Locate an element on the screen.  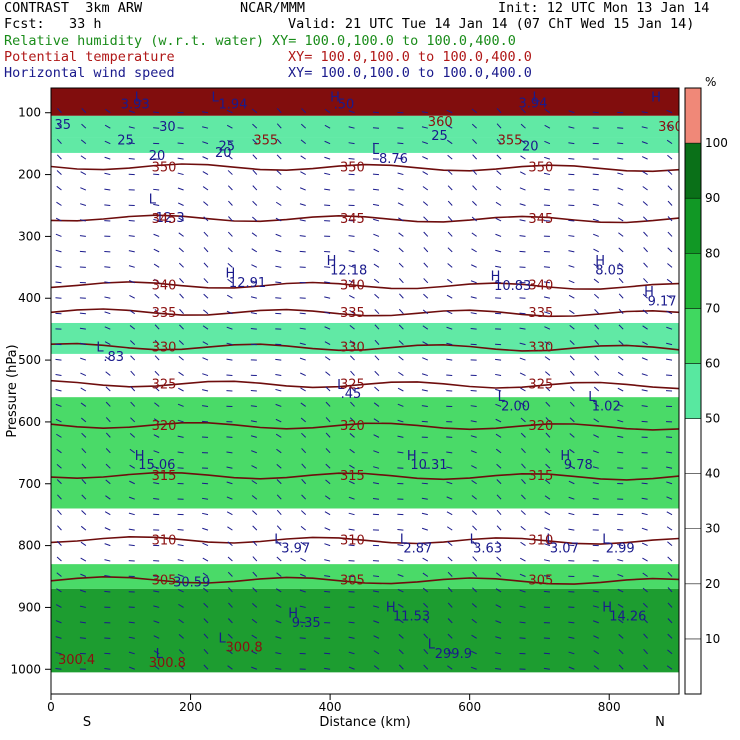
theta-contour-label: 305 is located at coordinates (164, 581).